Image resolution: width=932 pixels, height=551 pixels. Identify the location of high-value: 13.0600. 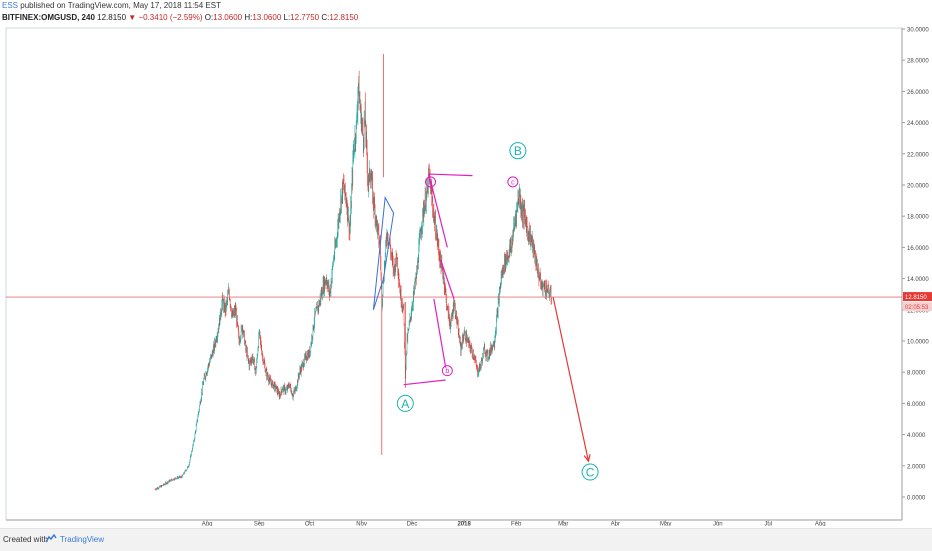
(267, 17).